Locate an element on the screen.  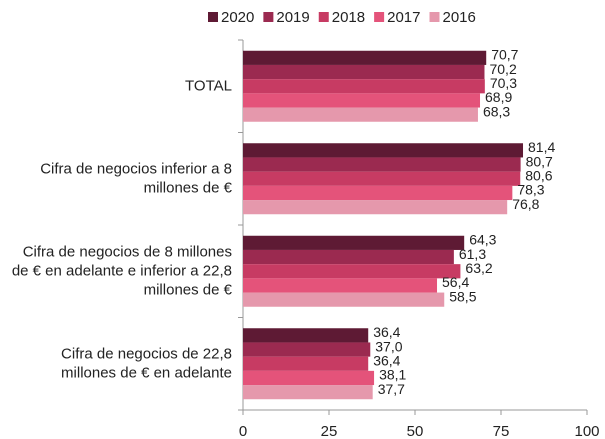
legend-label: 2020 is located at coordinates (237, 17).